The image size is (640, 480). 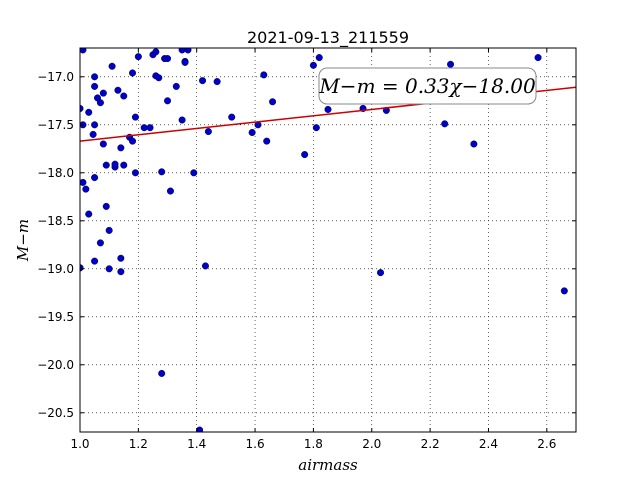 What do you see at coordinates (313, 444) in the screenshot?
I see `x-tick-label: 1.8` at bounding box center [313, 444].